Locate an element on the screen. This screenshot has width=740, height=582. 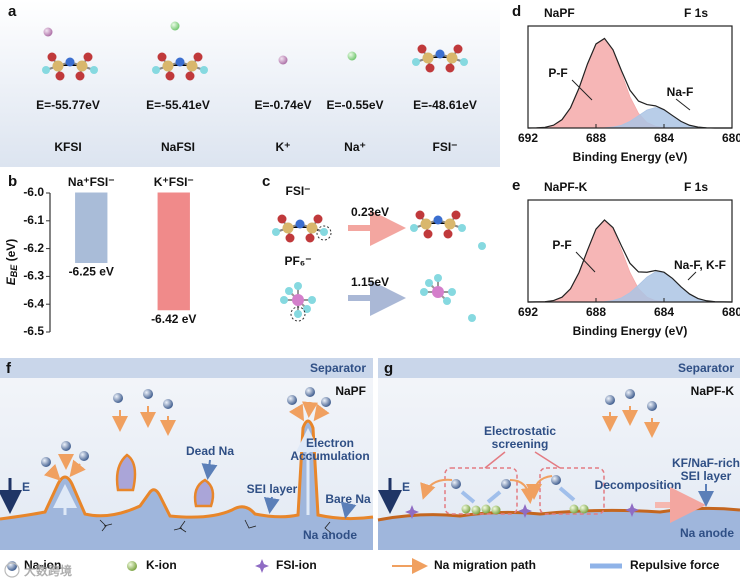
annotation: Decomposition is located at coordinates (638, 485).